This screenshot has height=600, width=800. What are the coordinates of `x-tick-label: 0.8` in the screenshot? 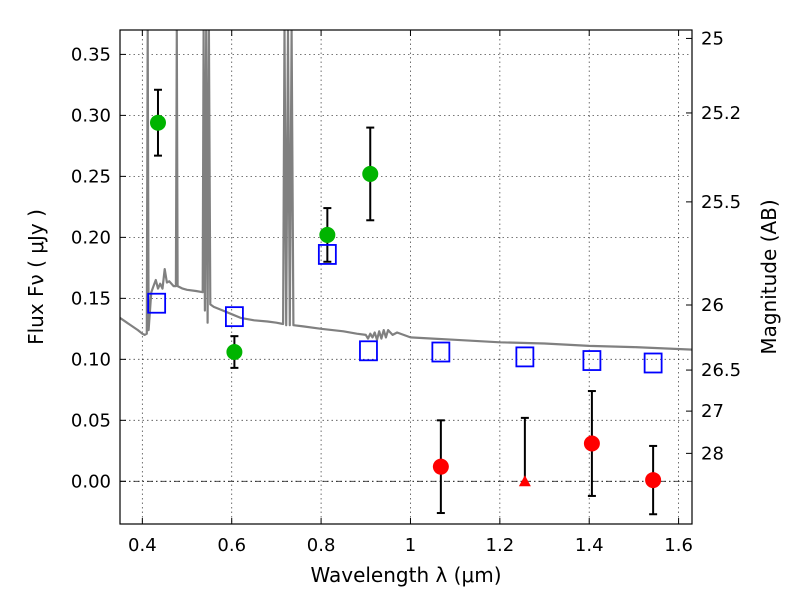 It's located at (321, 545).